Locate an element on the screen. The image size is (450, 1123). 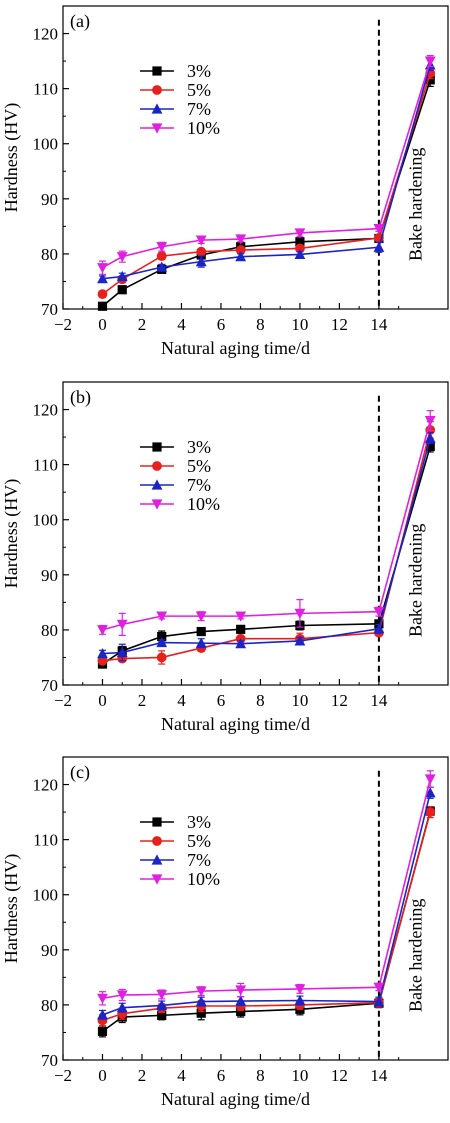
series-line-5pct is located at coordinates (267, 916).